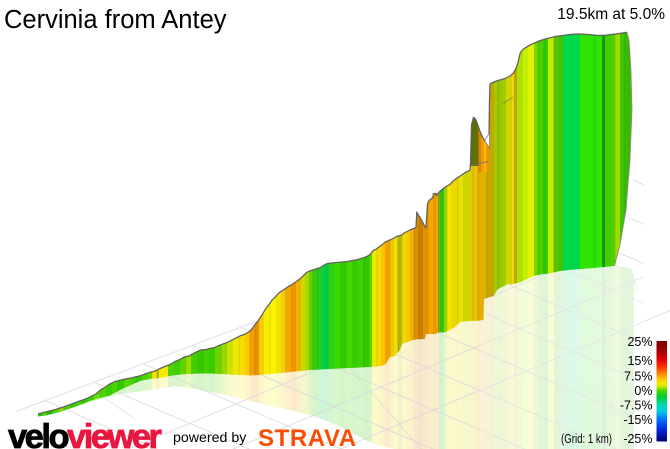 Image resolution: width=670 pixels, height=449 pixels. Describe the element at coordinates (636, 406) in the screenshot. I see `svg-text: -7.5%` at that location.